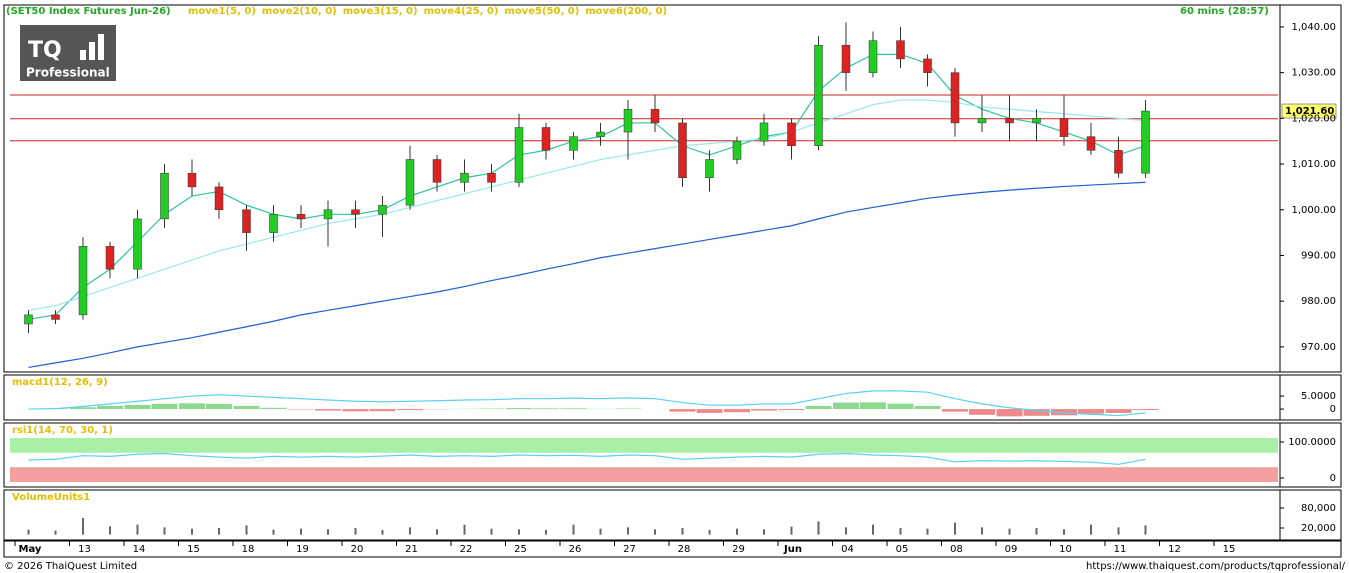 This screenshot has height=573, width=1349. I want to click on y-tick-label: 970.00, so click(1318, 347).